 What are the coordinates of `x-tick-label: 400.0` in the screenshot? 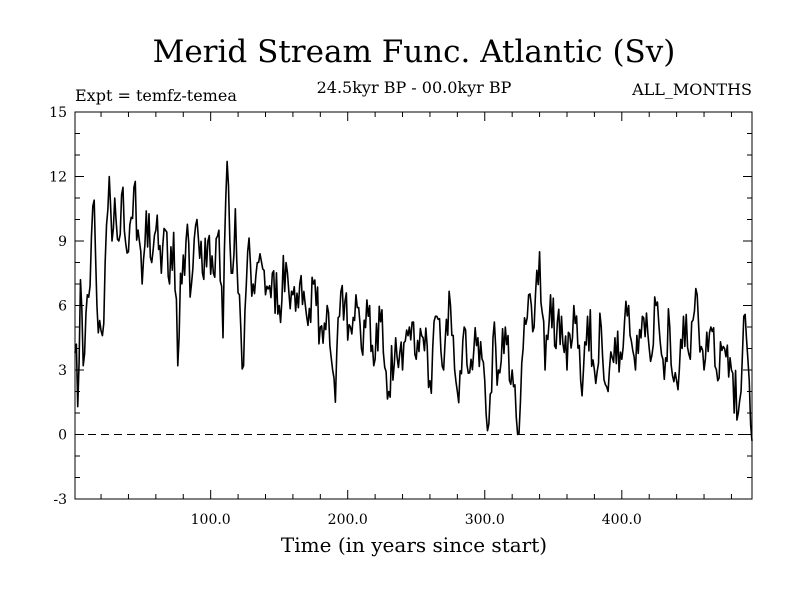 It's located at (622, 520).